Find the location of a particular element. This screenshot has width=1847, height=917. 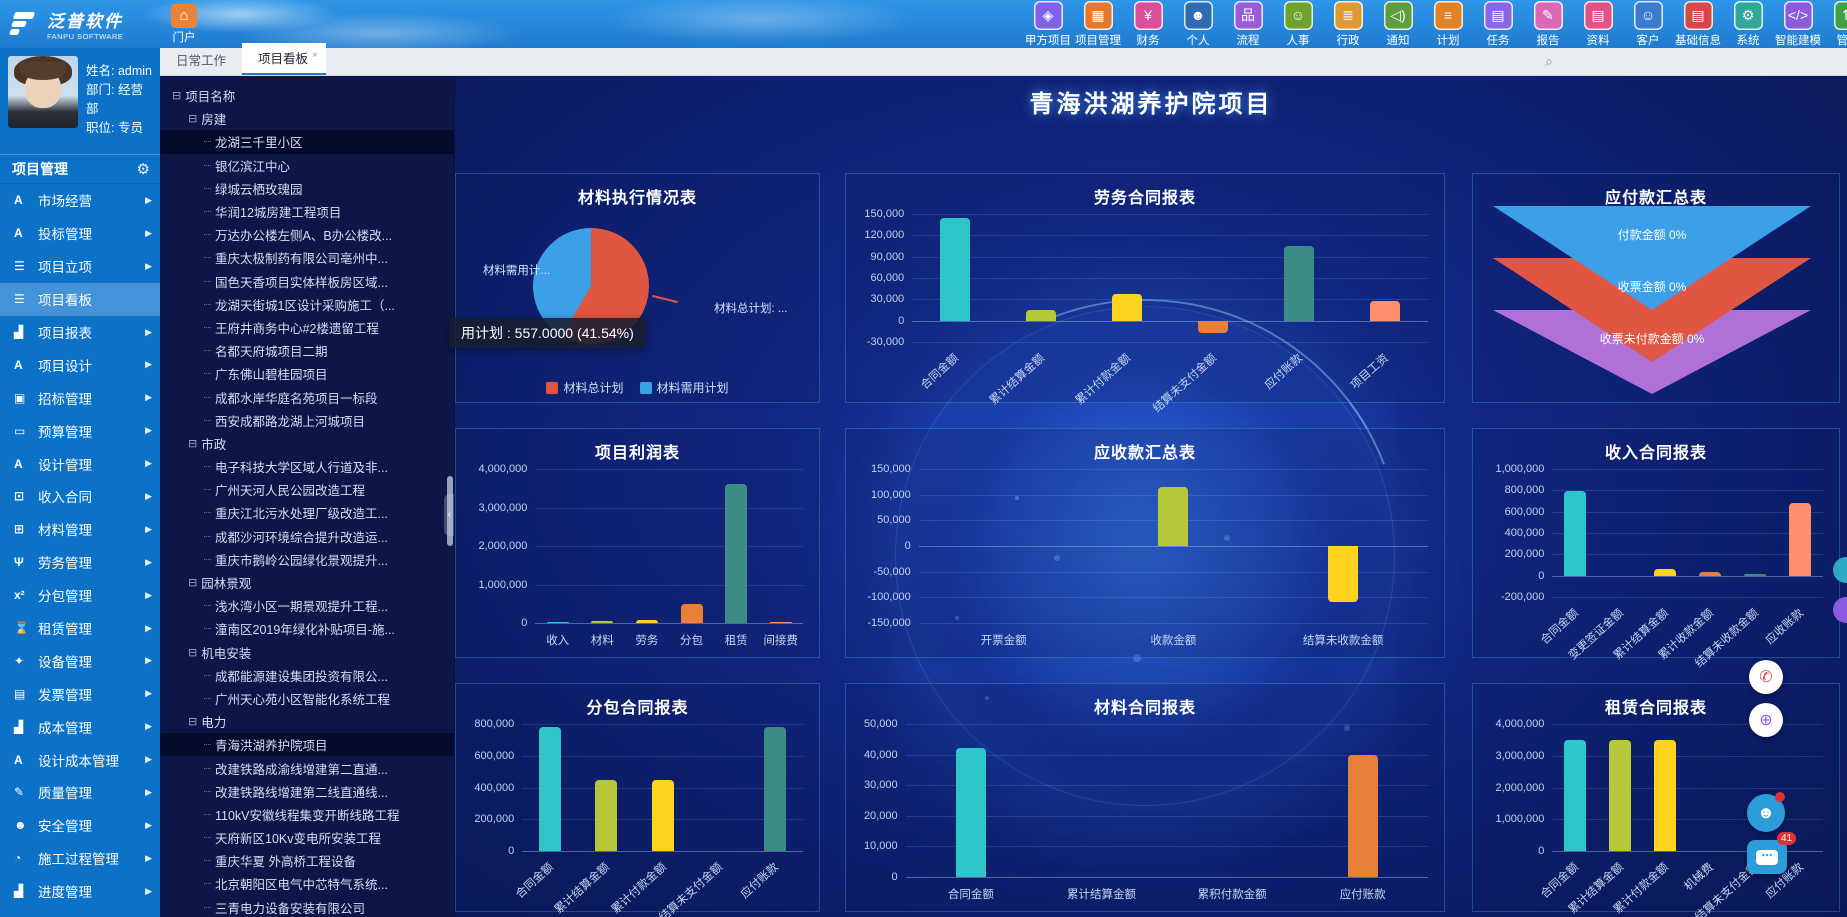

tree-group-项目名称: ⊟ 项目名称 is located at coordinates (307, 95).